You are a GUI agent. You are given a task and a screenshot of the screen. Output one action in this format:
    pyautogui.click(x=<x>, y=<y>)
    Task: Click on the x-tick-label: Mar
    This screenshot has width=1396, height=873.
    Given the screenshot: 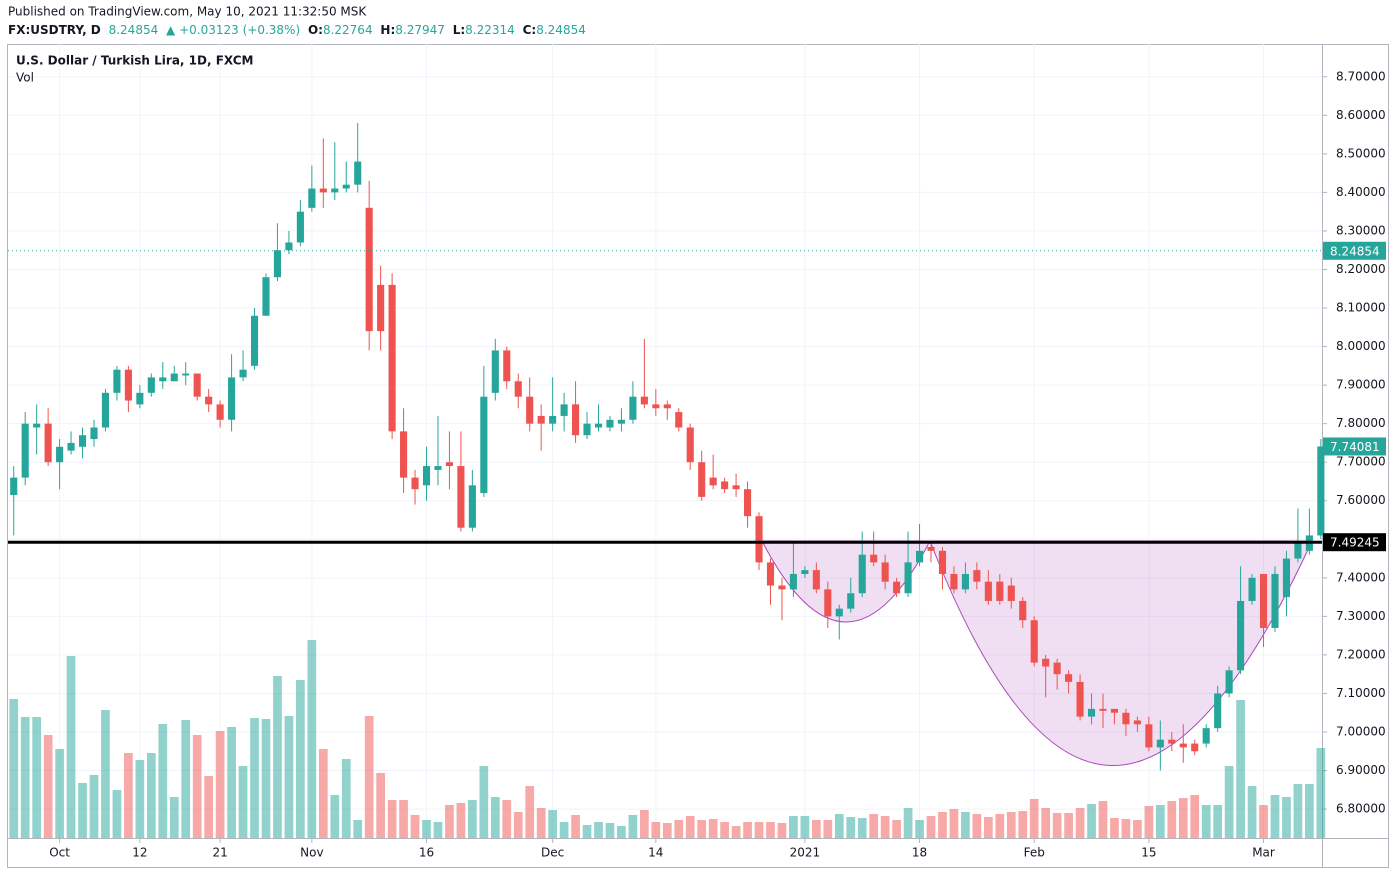 What is the action you would take?
    pyautogui.click(x=1263, y=853)
    